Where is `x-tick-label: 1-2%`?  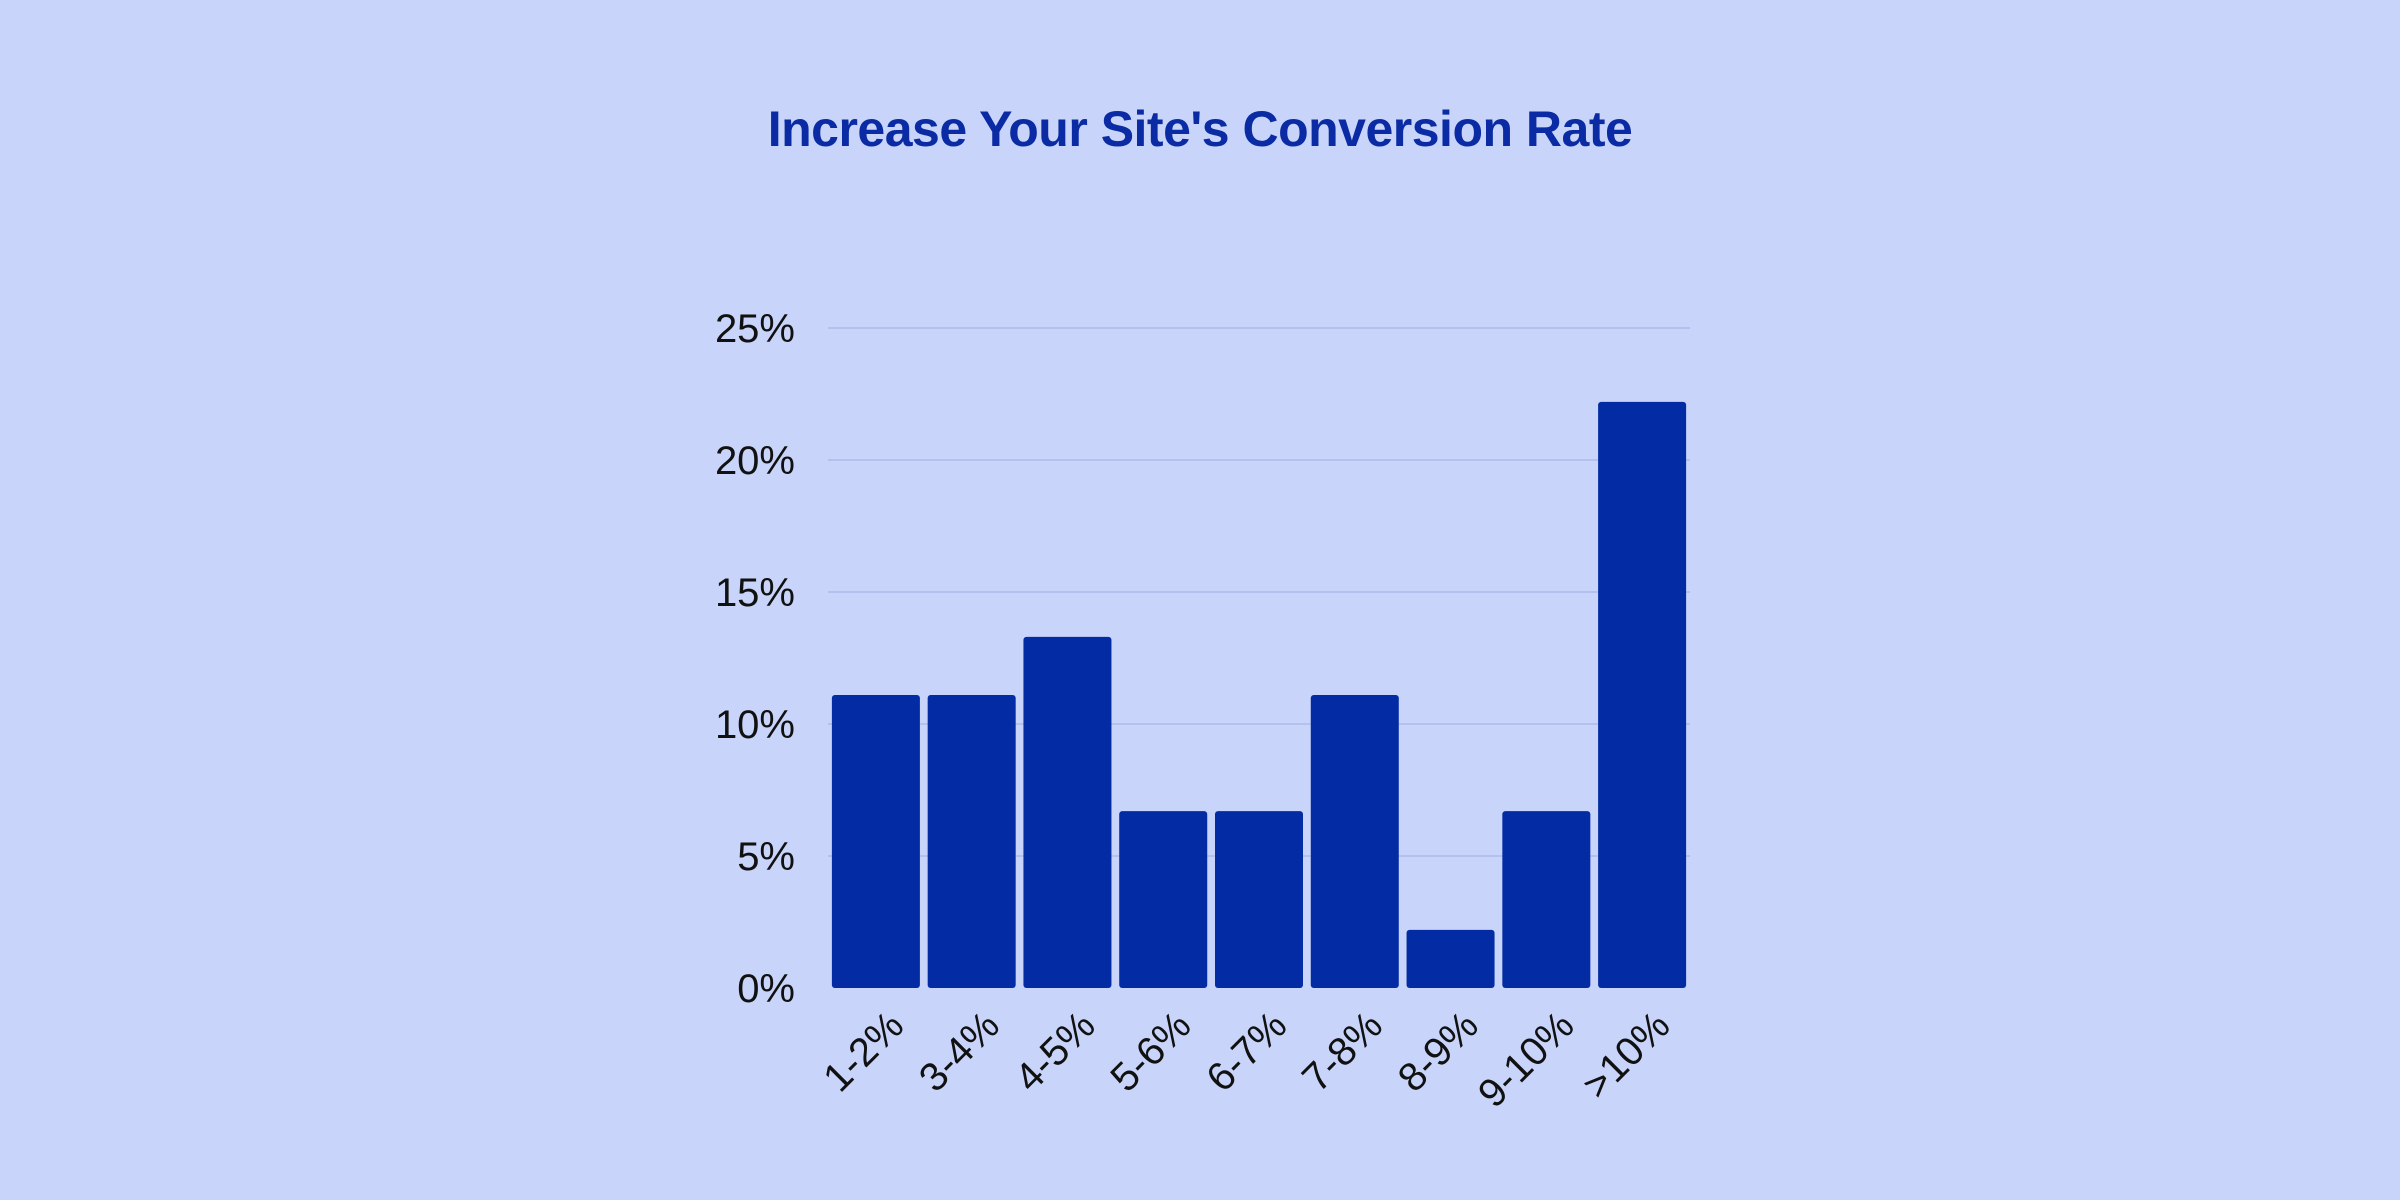
x-tick-label: 1-2% is located at coordinates (863, 1051).